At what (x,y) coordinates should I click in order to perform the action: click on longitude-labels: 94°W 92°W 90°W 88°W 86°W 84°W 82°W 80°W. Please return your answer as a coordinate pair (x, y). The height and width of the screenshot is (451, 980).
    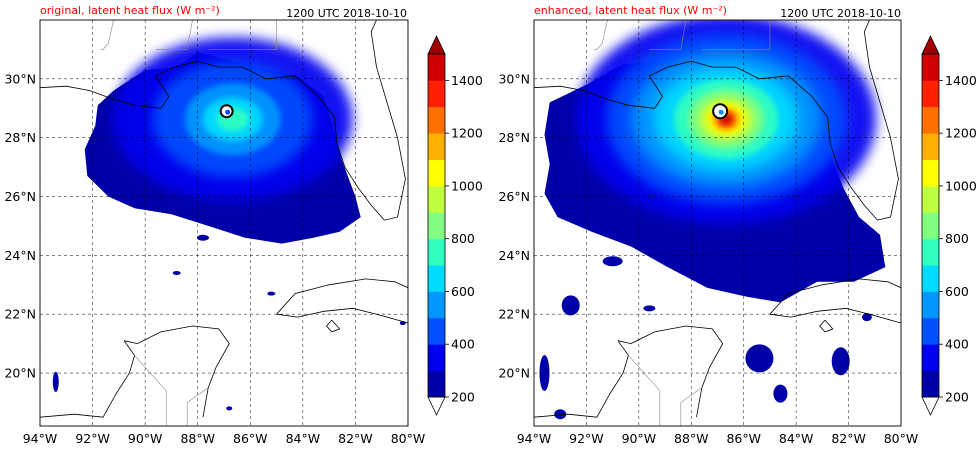
    Looking at the image, I should click on (718, 438).